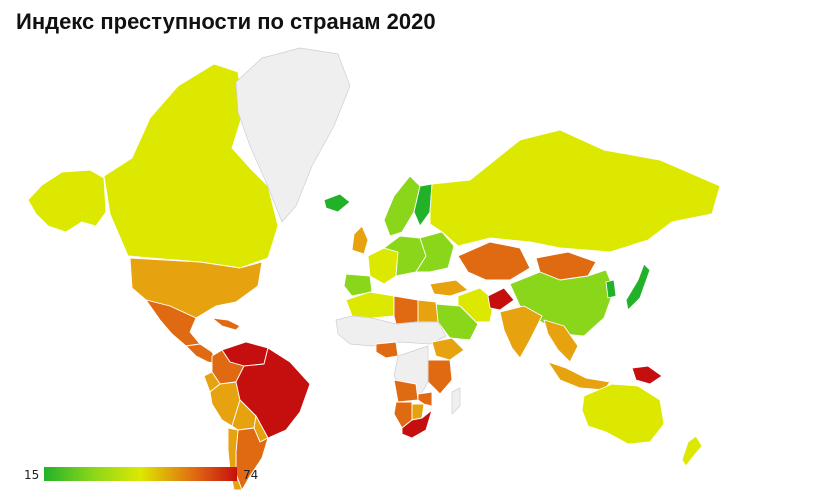 This screenshot has width=830, height=496. Describe the element at coordinates (448, 349) in the screenshot. I see `region-ethiopia` at that location.